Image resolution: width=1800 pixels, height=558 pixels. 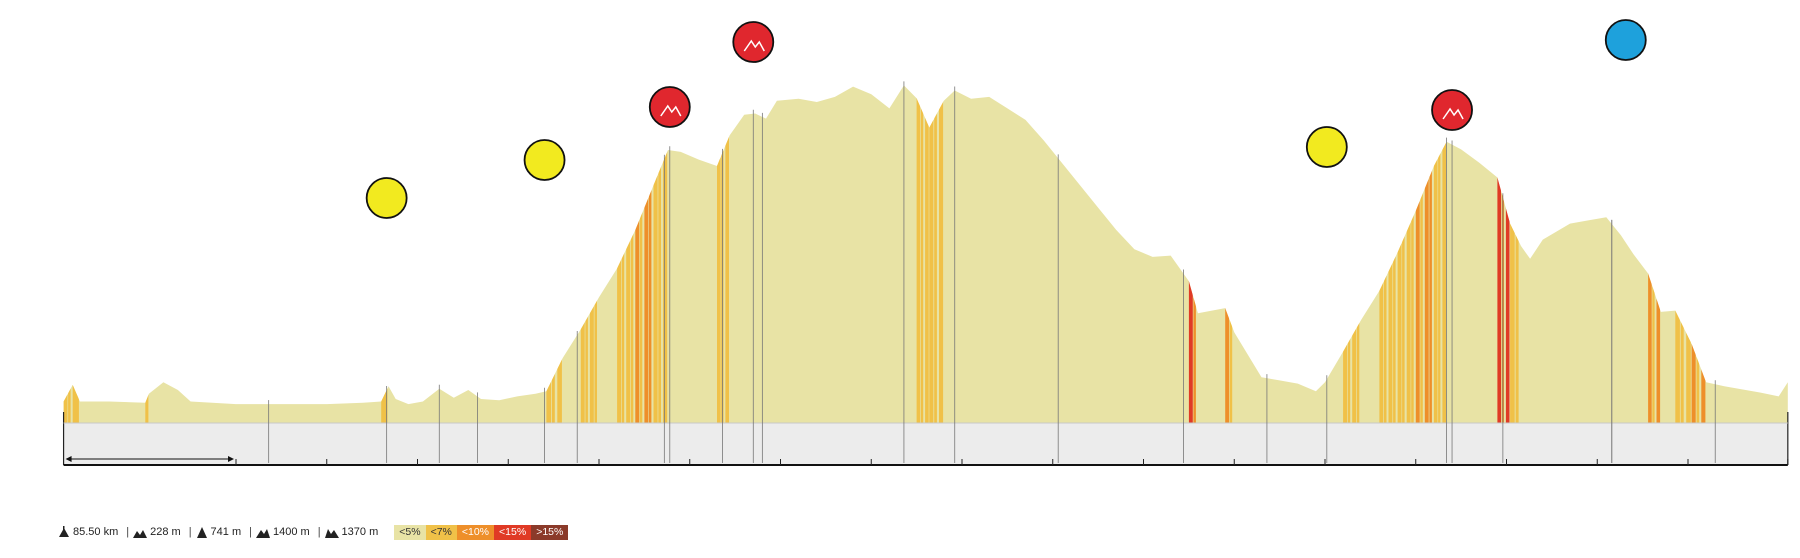 I want to click on combativity-badge-circle, so click(x=1625, y=40).